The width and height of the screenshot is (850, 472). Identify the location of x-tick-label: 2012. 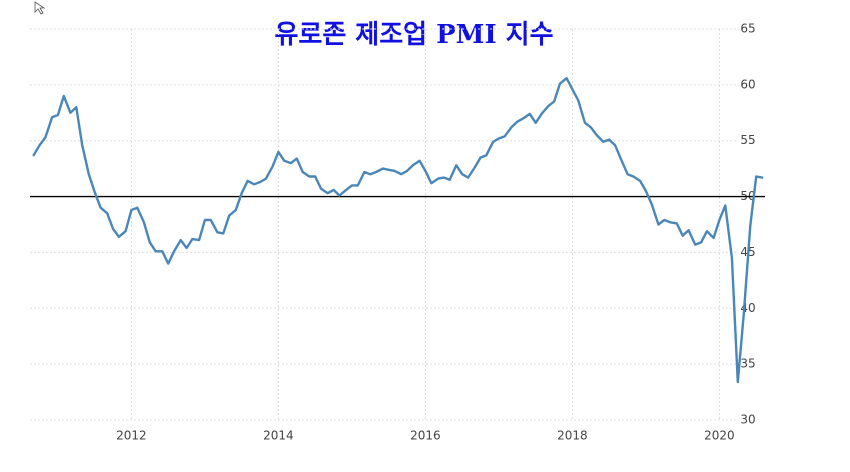
(131, 436).